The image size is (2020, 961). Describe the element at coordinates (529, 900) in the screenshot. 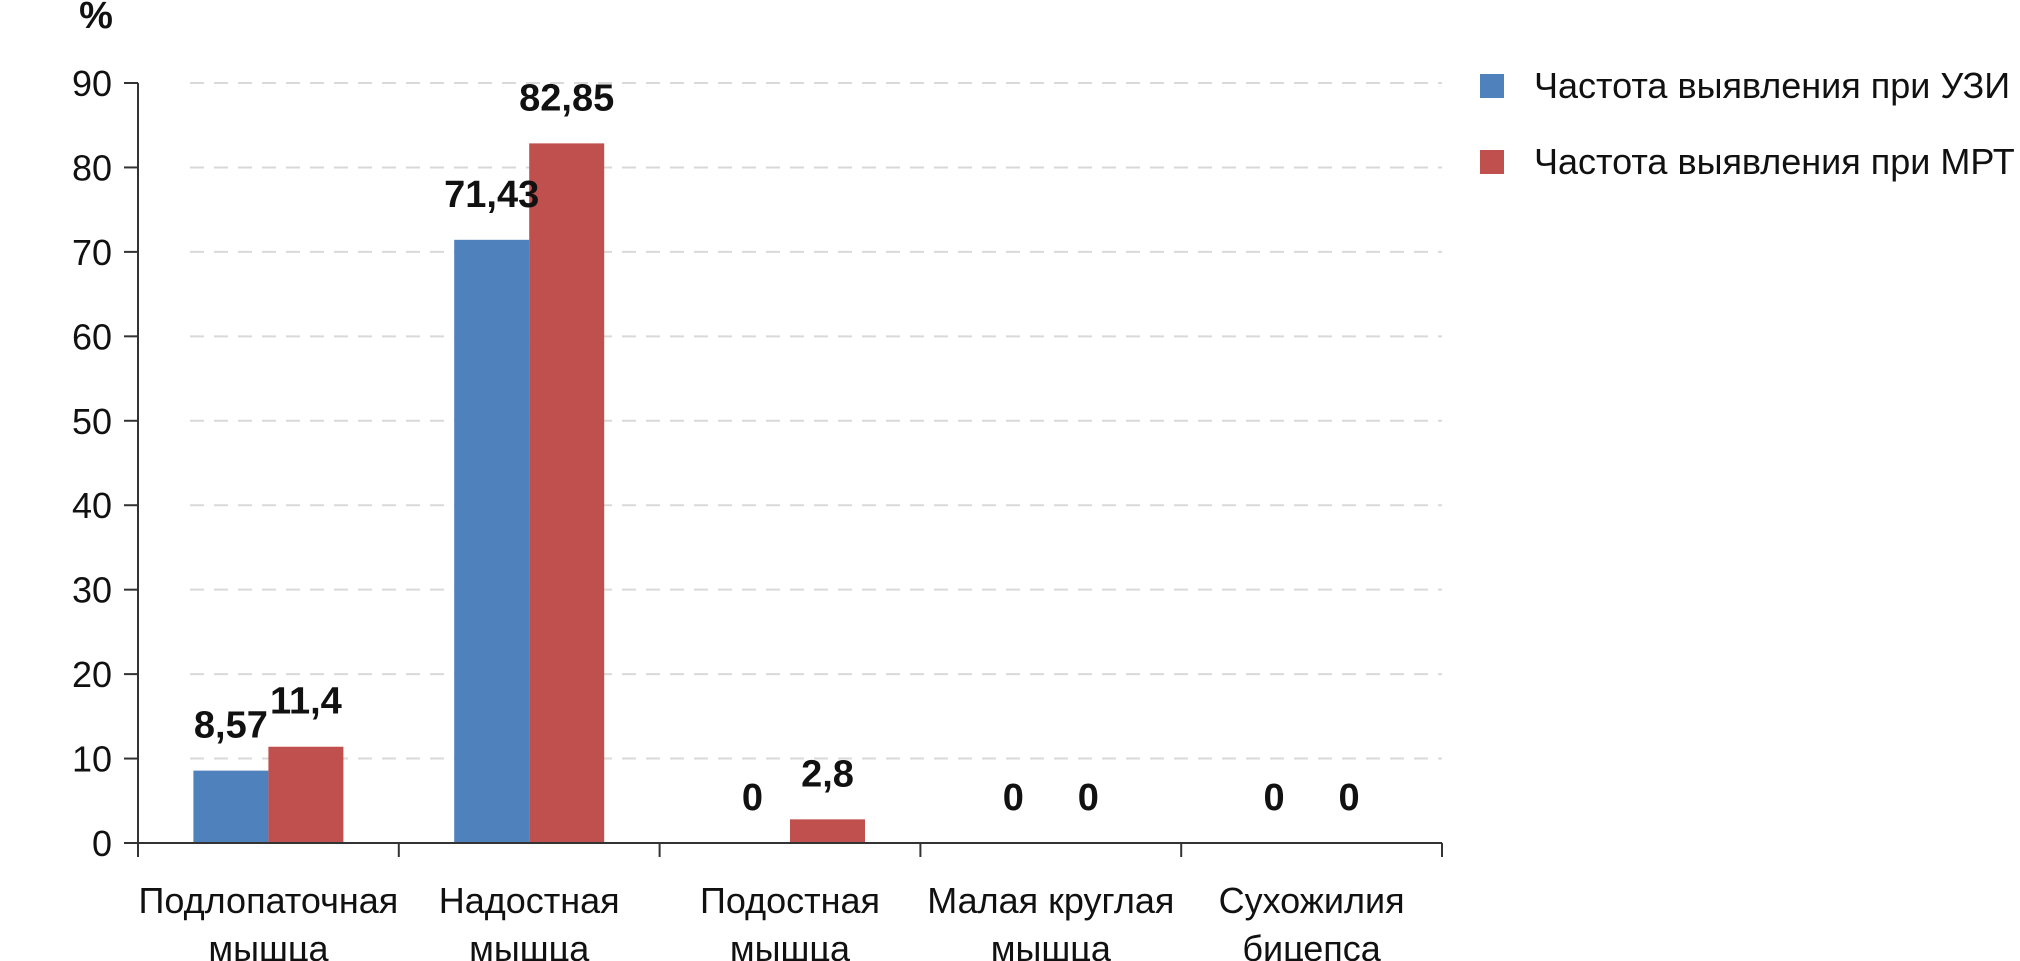

I see `category-label-line: Надостная` at that location.